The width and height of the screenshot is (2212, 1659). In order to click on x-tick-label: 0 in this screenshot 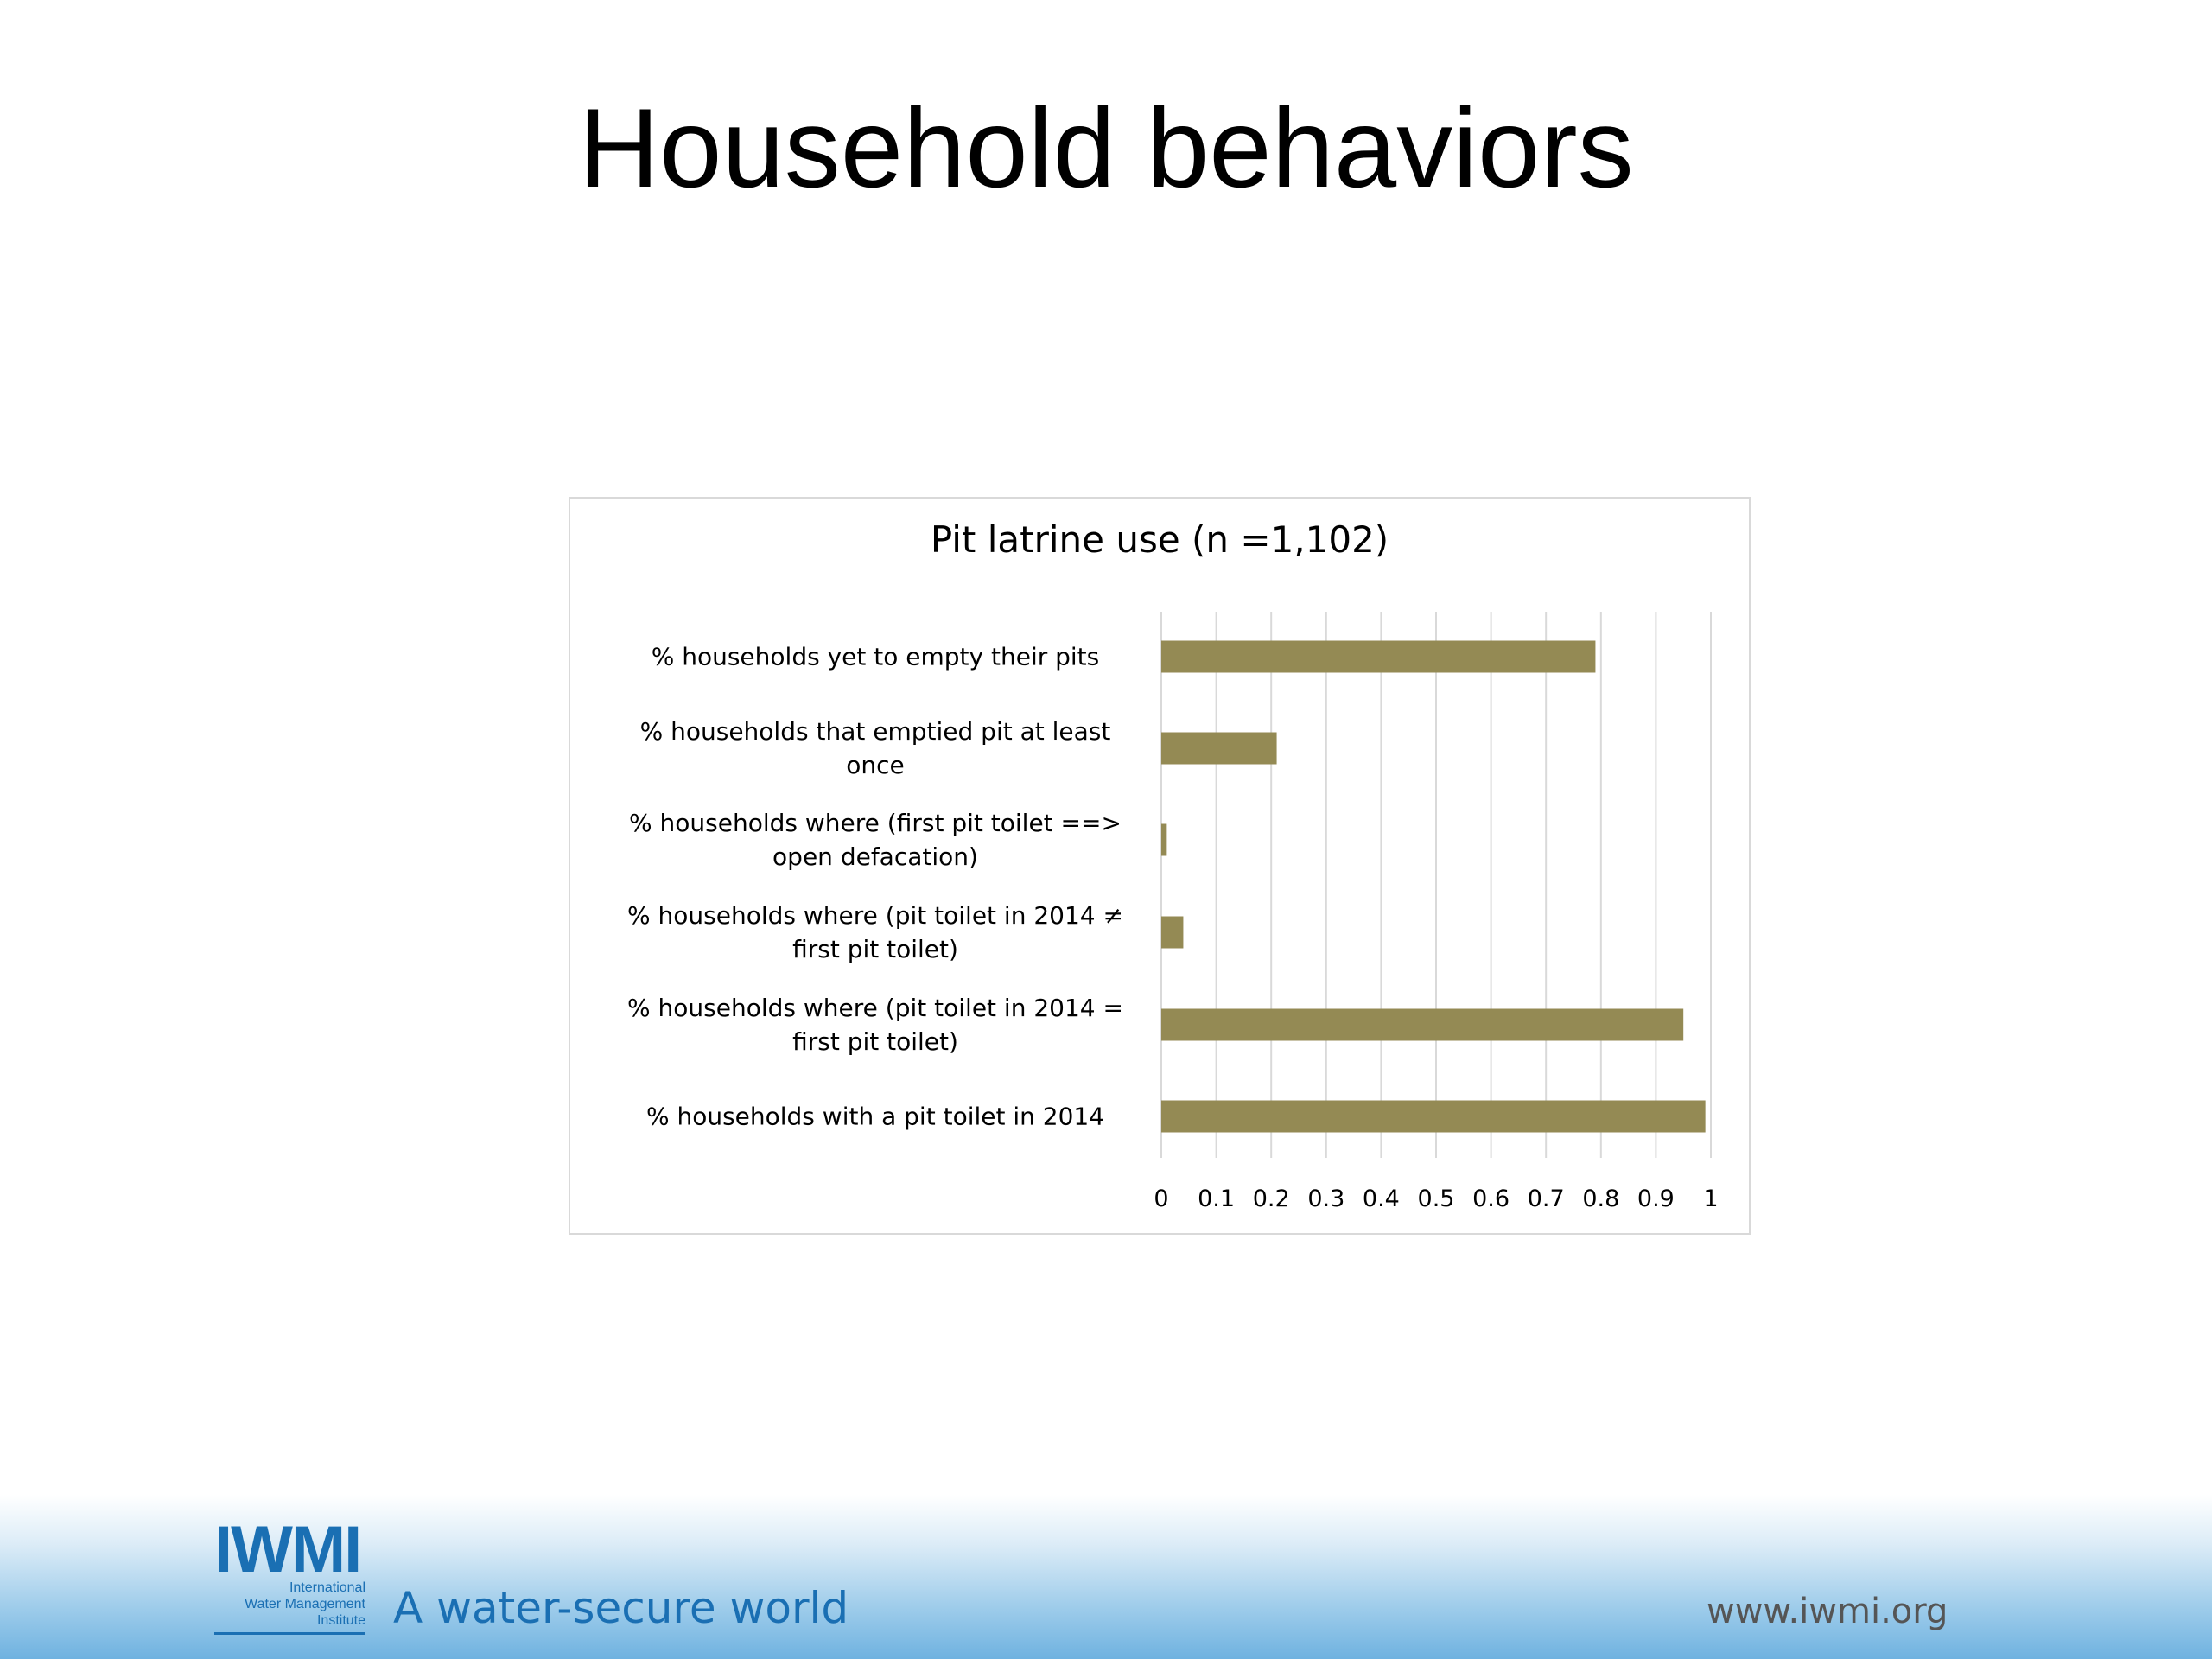, I will do `click(1161, 1198)`.